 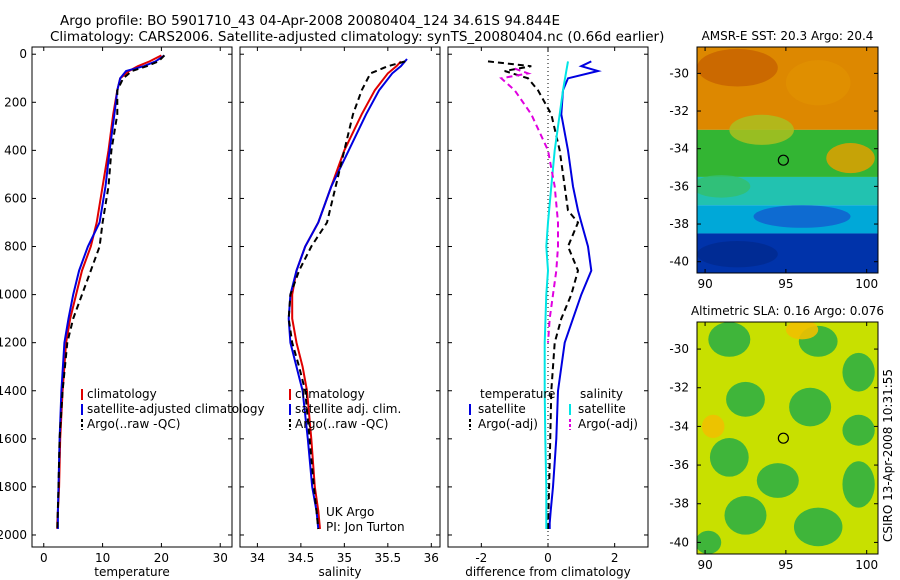 What do you see at coordinates (15, 198) in the screenshot?
I see `y-tick-label: 600` at bounding box center [15, 198].